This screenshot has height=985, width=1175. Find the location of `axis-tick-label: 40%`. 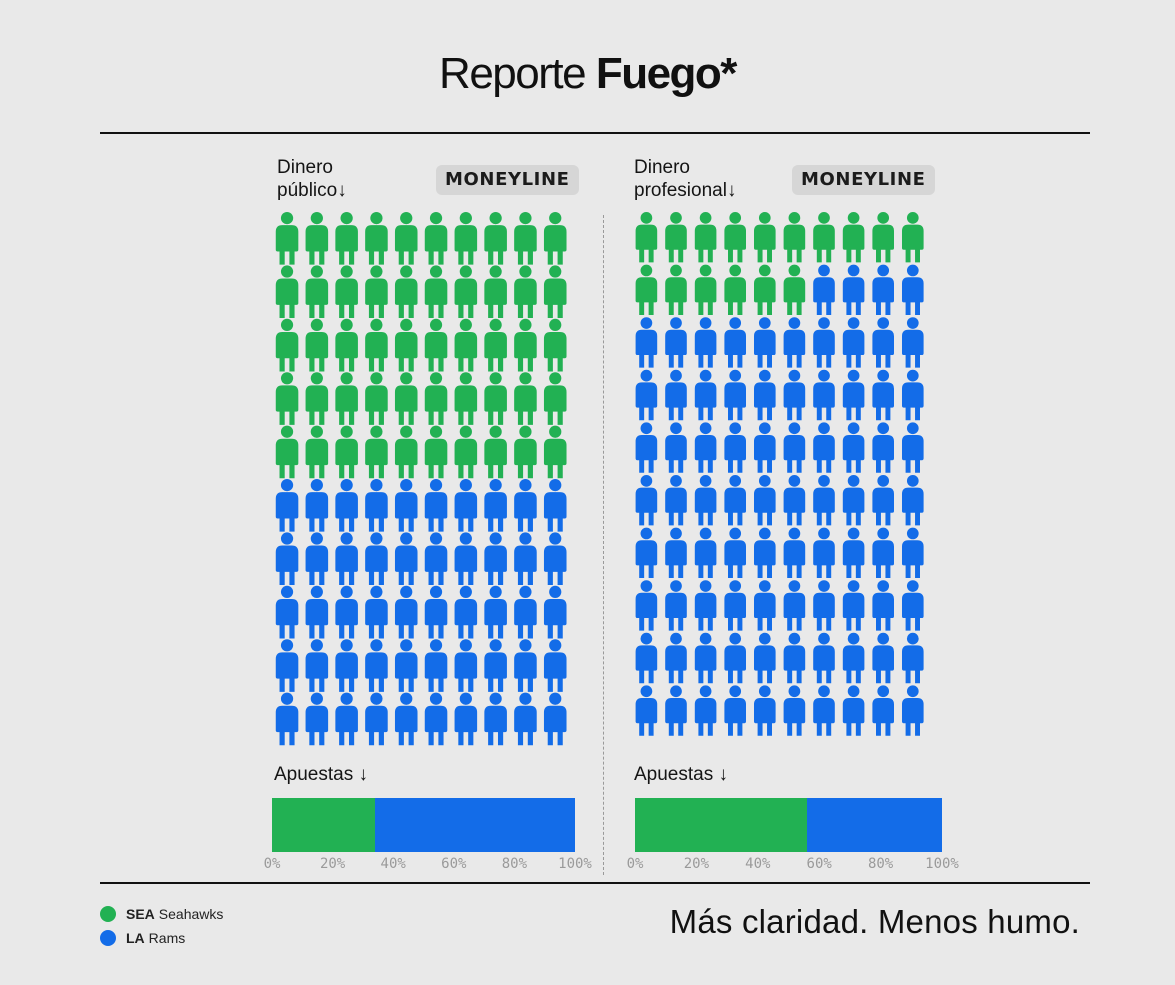

axis-tick-label: 40% is located at coordinates (758, 864).